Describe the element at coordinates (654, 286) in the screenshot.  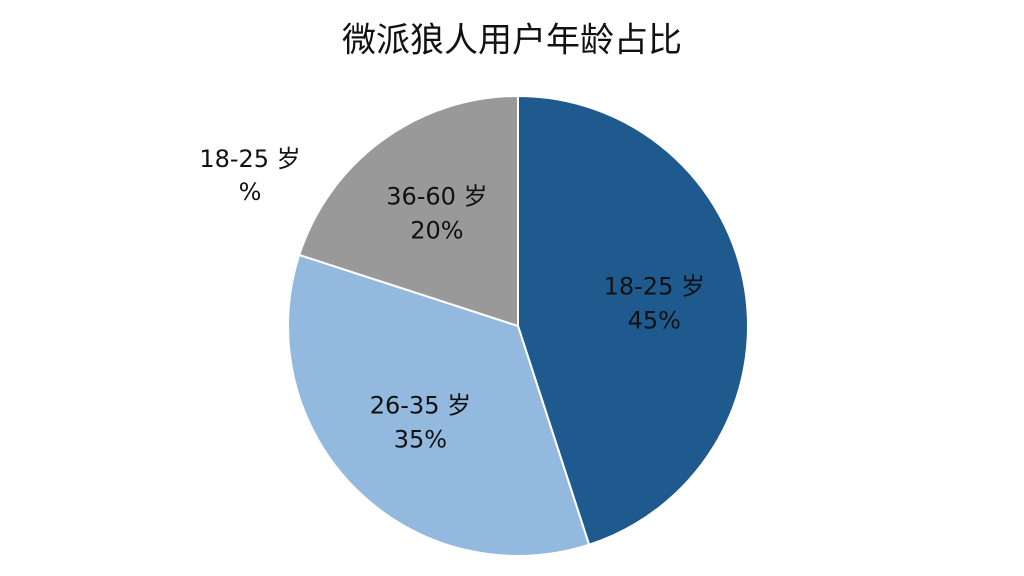
I see `slice-label: 18-25 岁` at that location.